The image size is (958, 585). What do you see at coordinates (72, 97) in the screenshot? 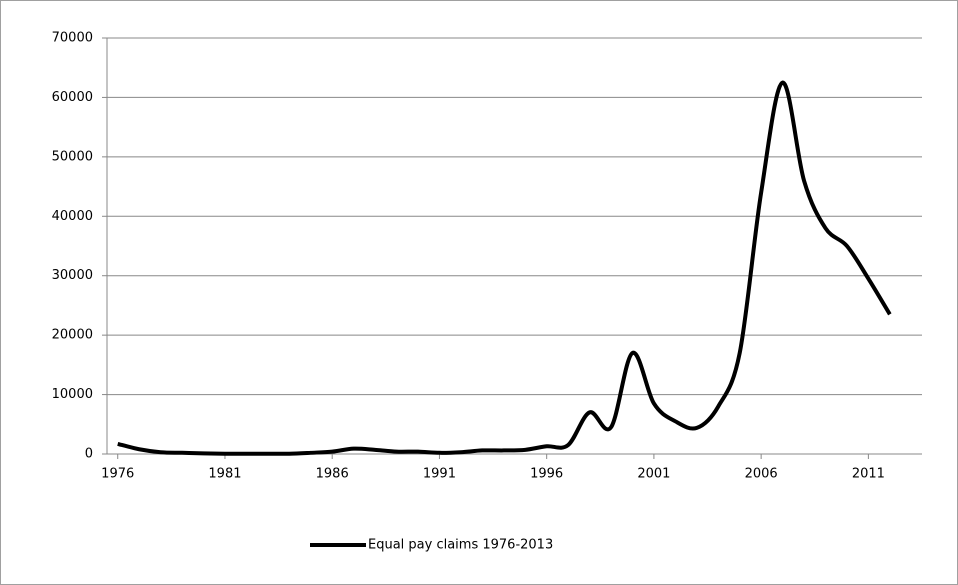
I see `y-tick-label: 60000` at bounding box center [72, 97].